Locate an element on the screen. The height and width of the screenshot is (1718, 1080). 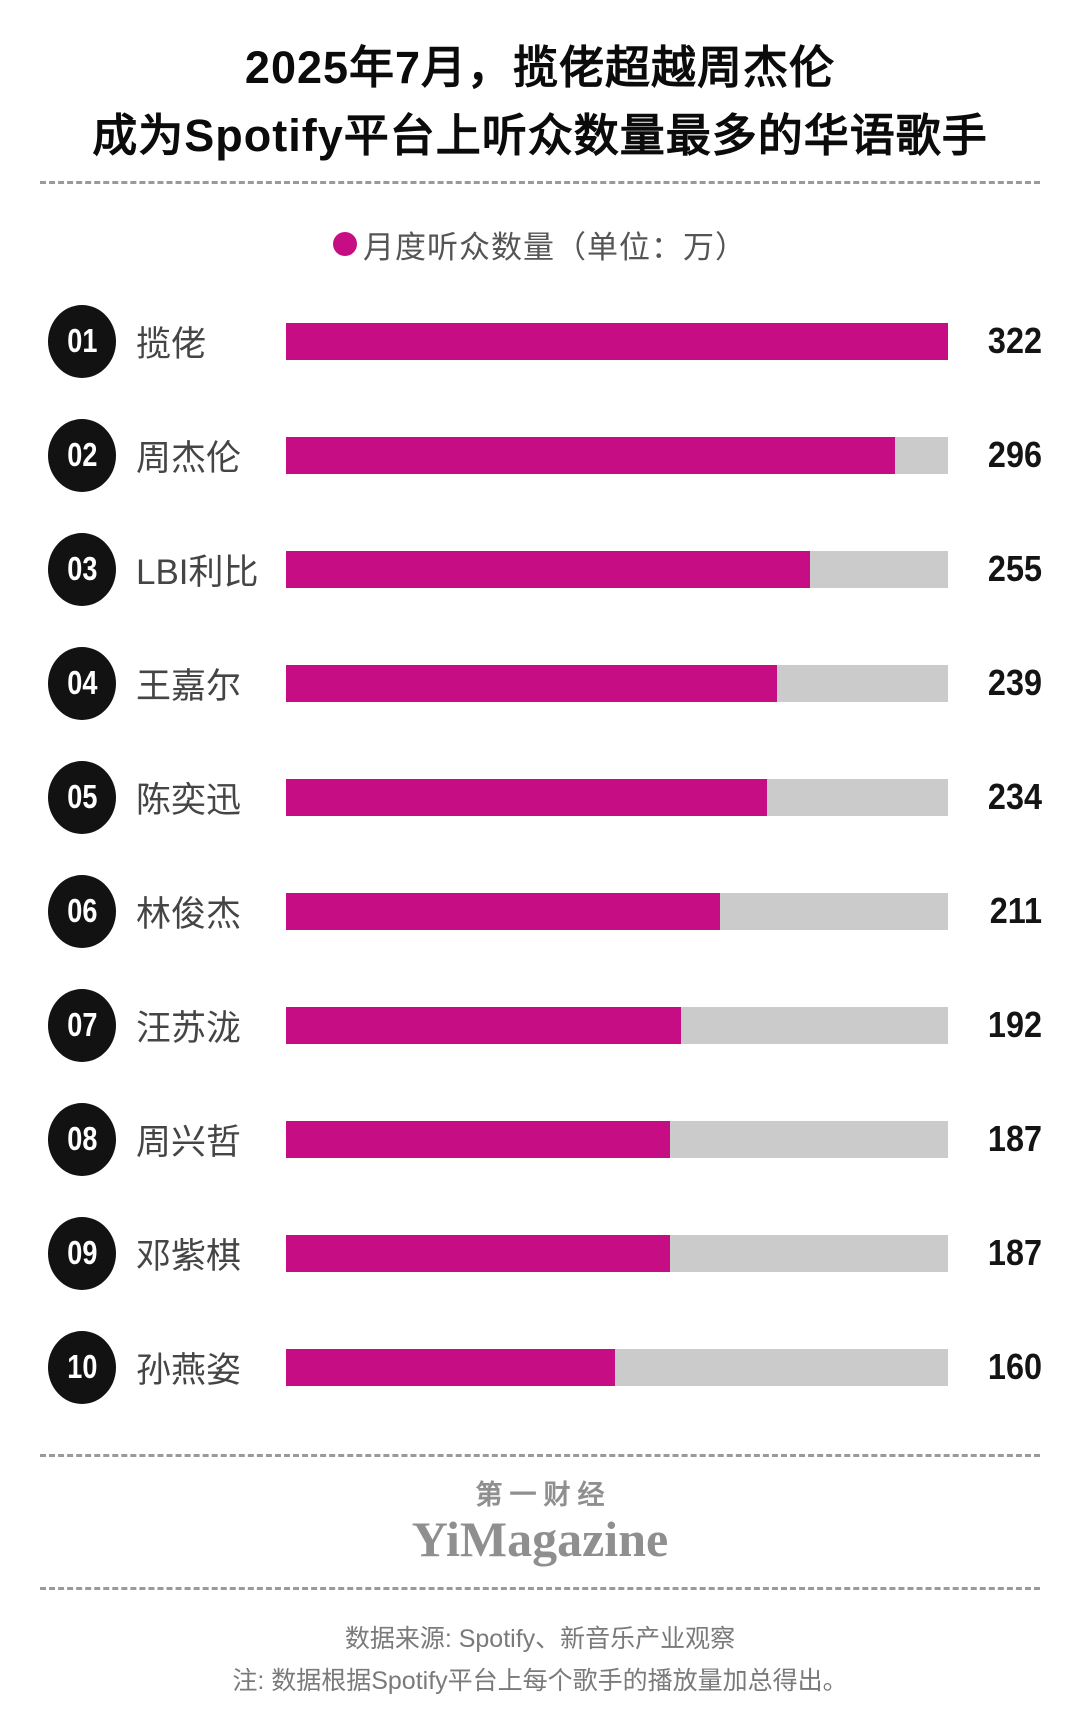
chart-row: 03 LBI利比 255 is located at coordinates (540, 569).